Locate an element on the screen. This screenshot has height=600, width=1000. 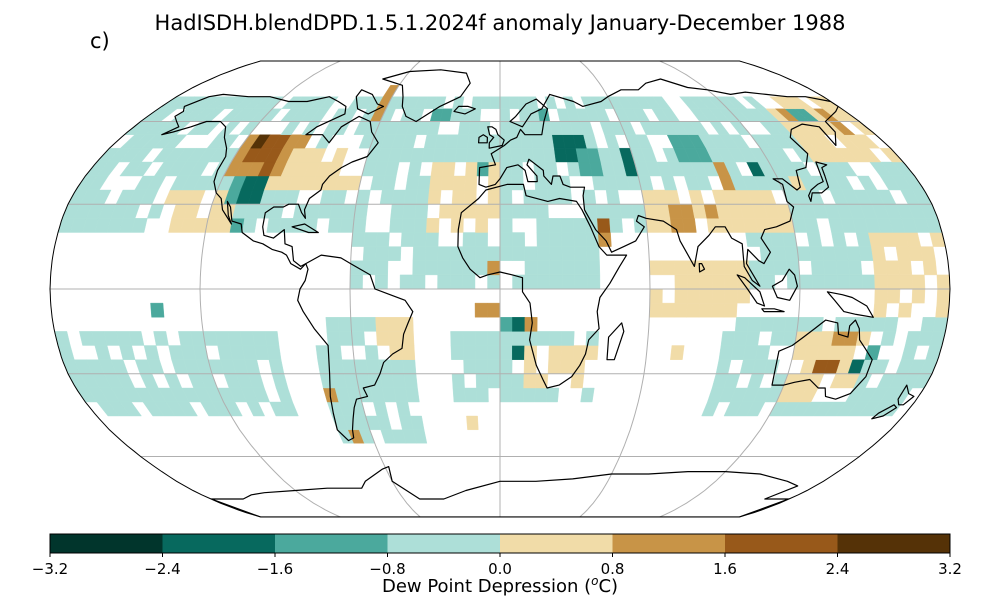
colorbar-tick-label: 0.8 is located at coordinates (612, 569).